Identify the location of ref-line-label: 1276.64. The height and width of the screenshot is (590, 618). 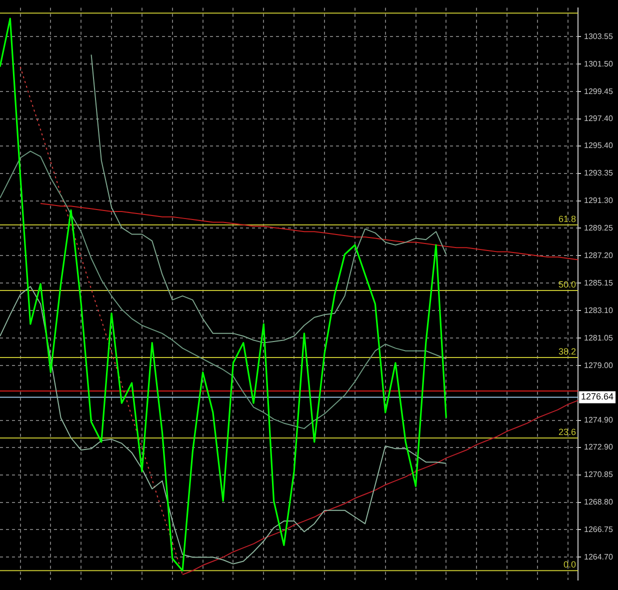
(597, 397).